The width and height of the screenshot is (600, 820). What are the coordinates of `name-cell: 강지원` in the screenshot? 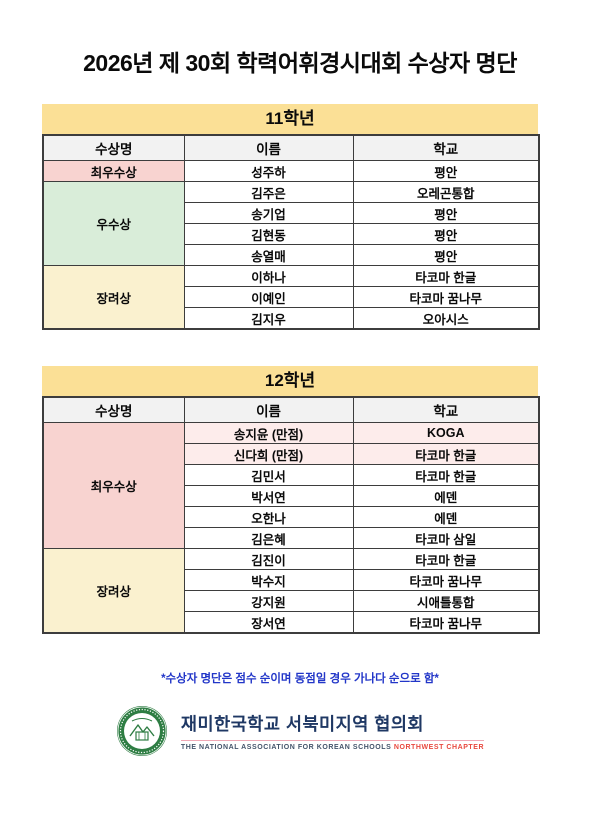 It's located at (268, 601).